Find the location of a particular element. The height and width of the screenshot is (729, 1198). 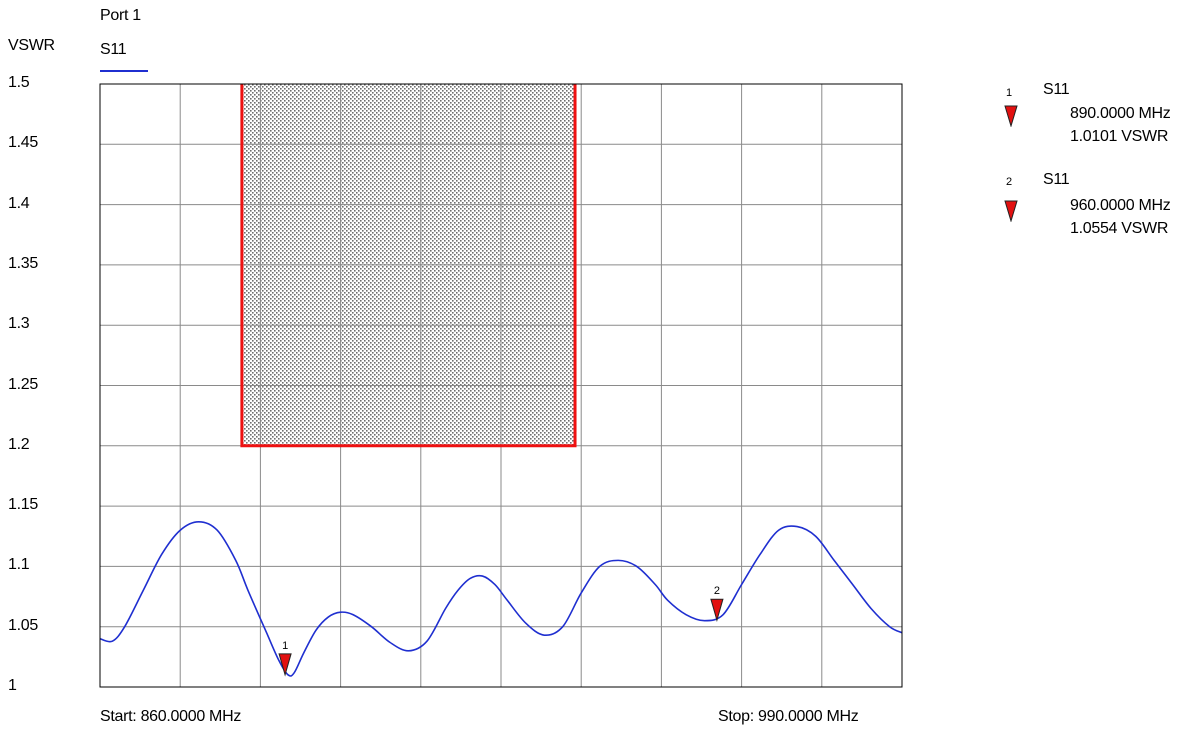

y-tick-label: 1 is located at coordinates (12, 685).